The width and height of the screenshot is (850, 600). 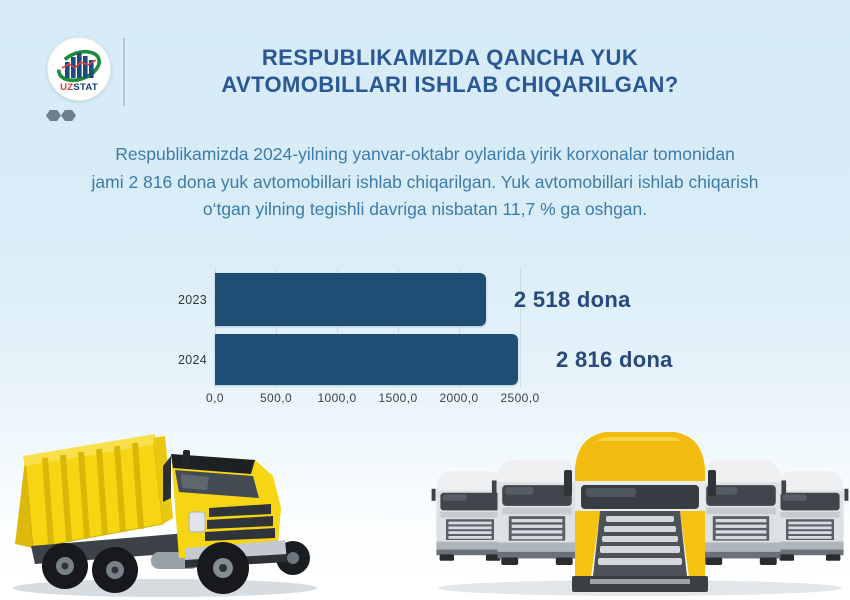 What do you see at coordinates (337, 398) in the screenshot?
I see `x-tick-label: 1000,0` at bounding box center [337, 398].